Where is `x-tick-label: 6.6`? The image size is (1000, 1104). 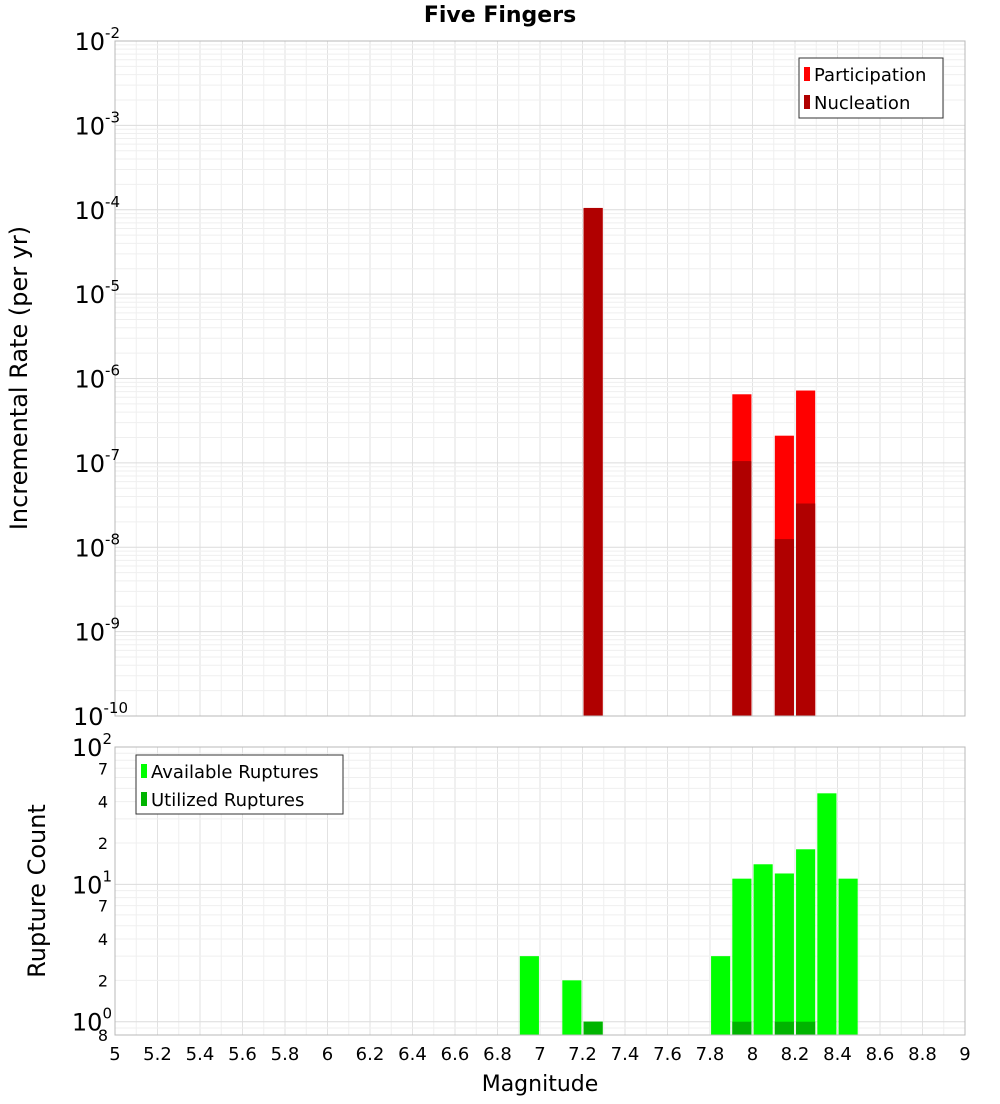
x-tick-label: 6.6 is located at coordinates (455, 1054).